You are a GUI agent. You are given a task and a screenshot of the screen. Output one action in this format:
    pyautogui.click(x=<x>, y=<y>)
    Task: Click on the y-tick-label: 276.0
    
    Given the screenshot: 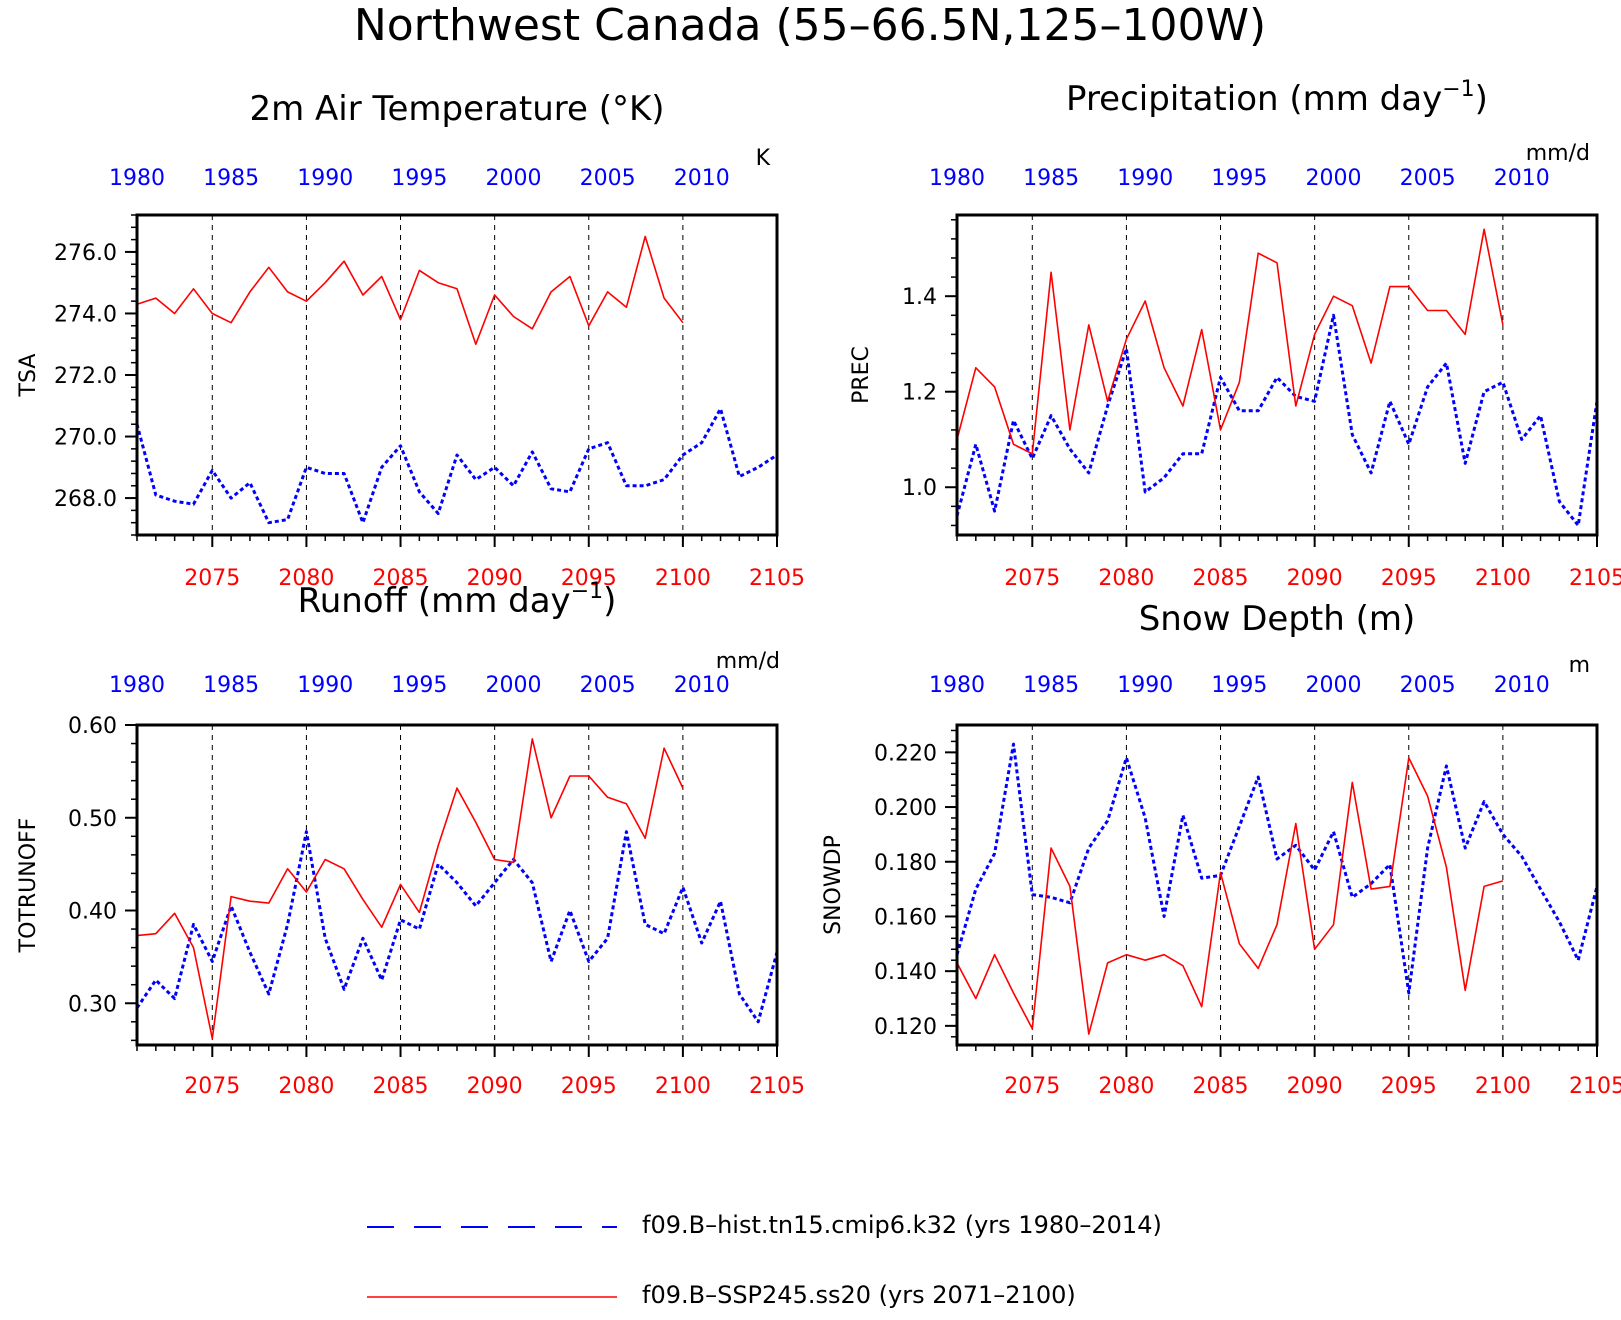 What is the action you would take?
    pyautogui.click(x=85, y=253)
    